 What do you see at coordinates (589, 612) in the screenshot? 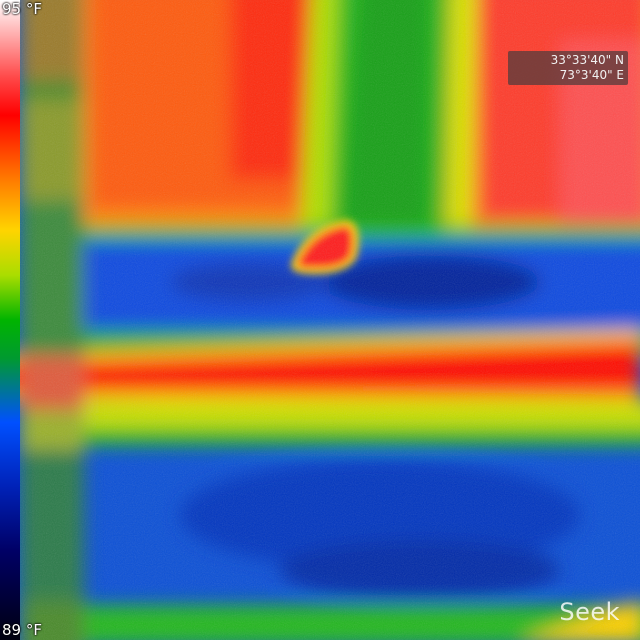
I see `seek-logo: Seek` at bounding box center [589, 612].